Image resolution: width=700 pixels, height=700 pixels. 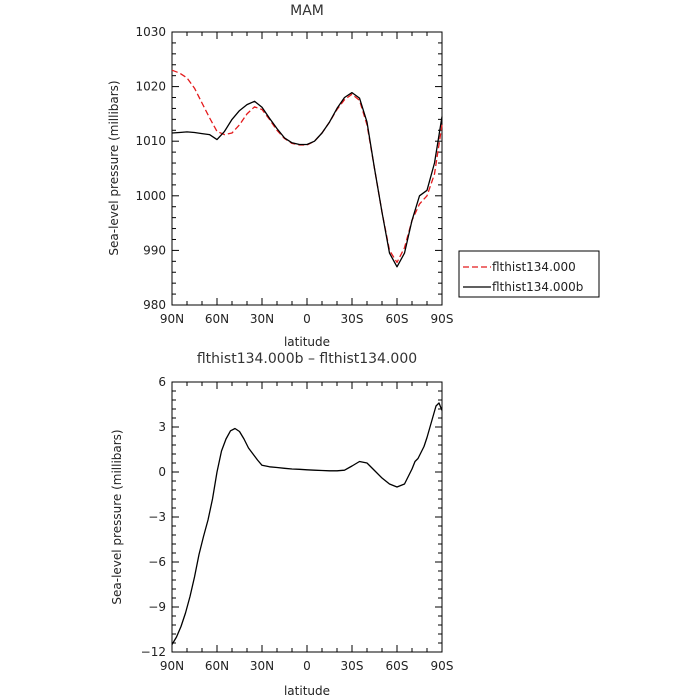 What do you see at coordinates (307, 666) in the screenshot?
I see `bottom-x-tick-label: 0` at bounding box center [307, 666].